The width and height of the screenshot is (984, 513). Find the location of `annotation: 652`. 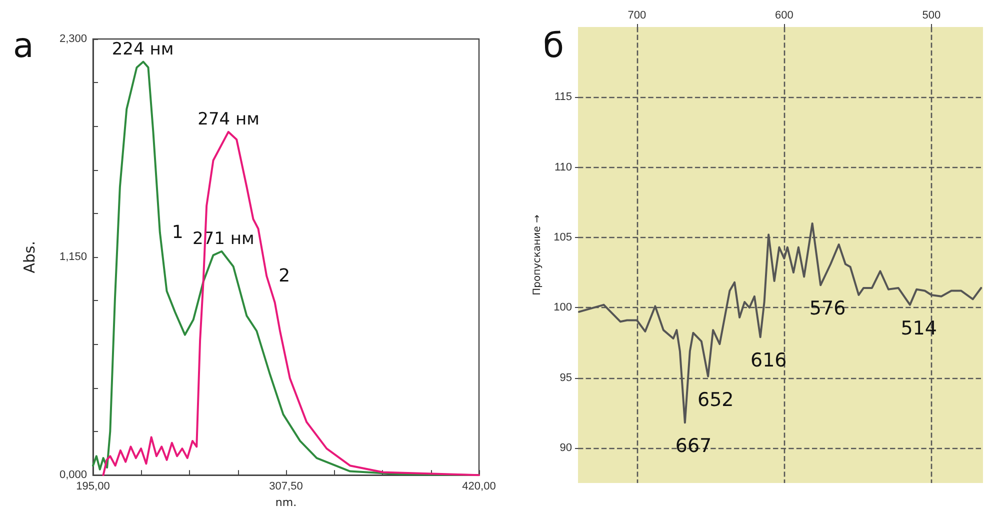

annotation: 652 is located at coordinates (715, 399).